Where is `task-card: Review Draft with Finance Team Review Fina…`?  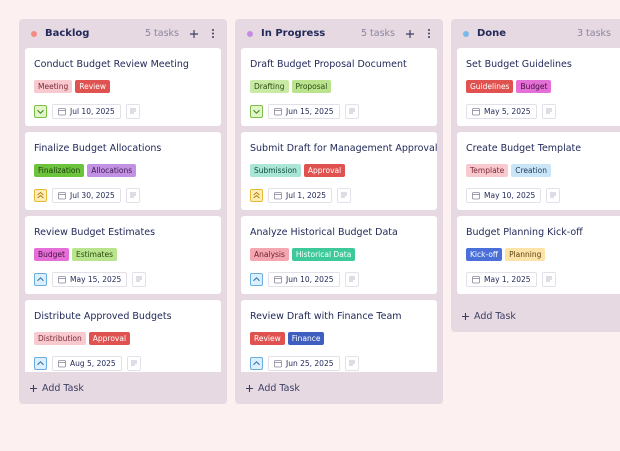
task-card: Review Draft with Finance Team Review Fina… is located at coordinates (339, 336).